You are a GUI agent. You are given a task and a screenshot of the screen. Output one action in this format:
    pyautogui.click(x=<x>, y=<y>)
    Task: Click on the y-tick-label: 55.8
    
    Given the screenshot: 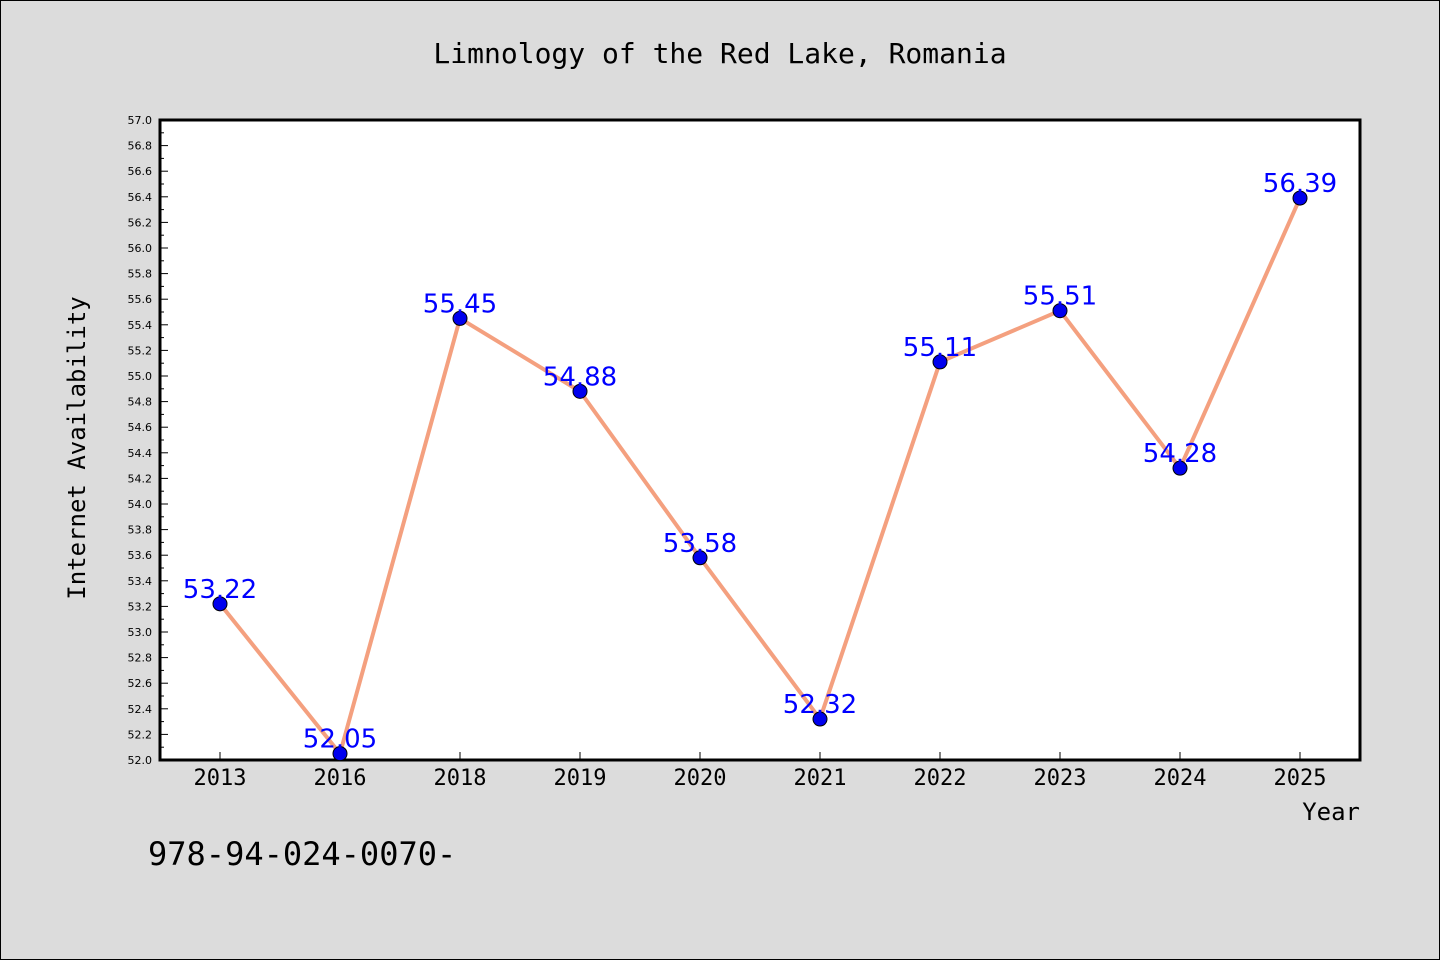 What is the action you would take?
    pyautogui.click(x=140, y=274)
    